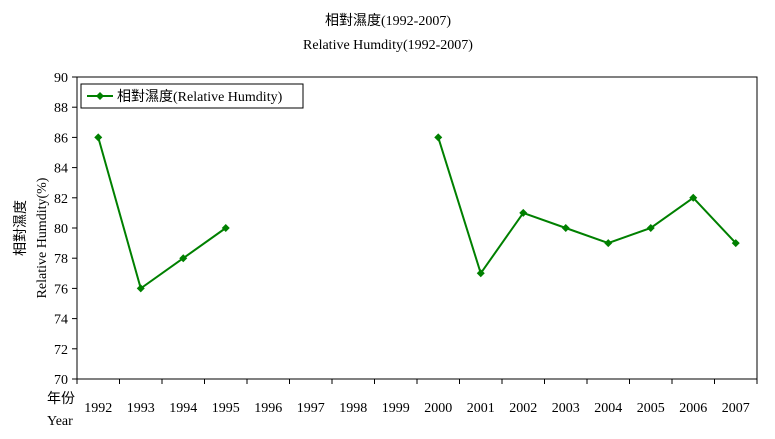  I want to click on y-axis-ticks: 70 72 74 76 78 80 82 84 86 88 90, so click(65, 229).